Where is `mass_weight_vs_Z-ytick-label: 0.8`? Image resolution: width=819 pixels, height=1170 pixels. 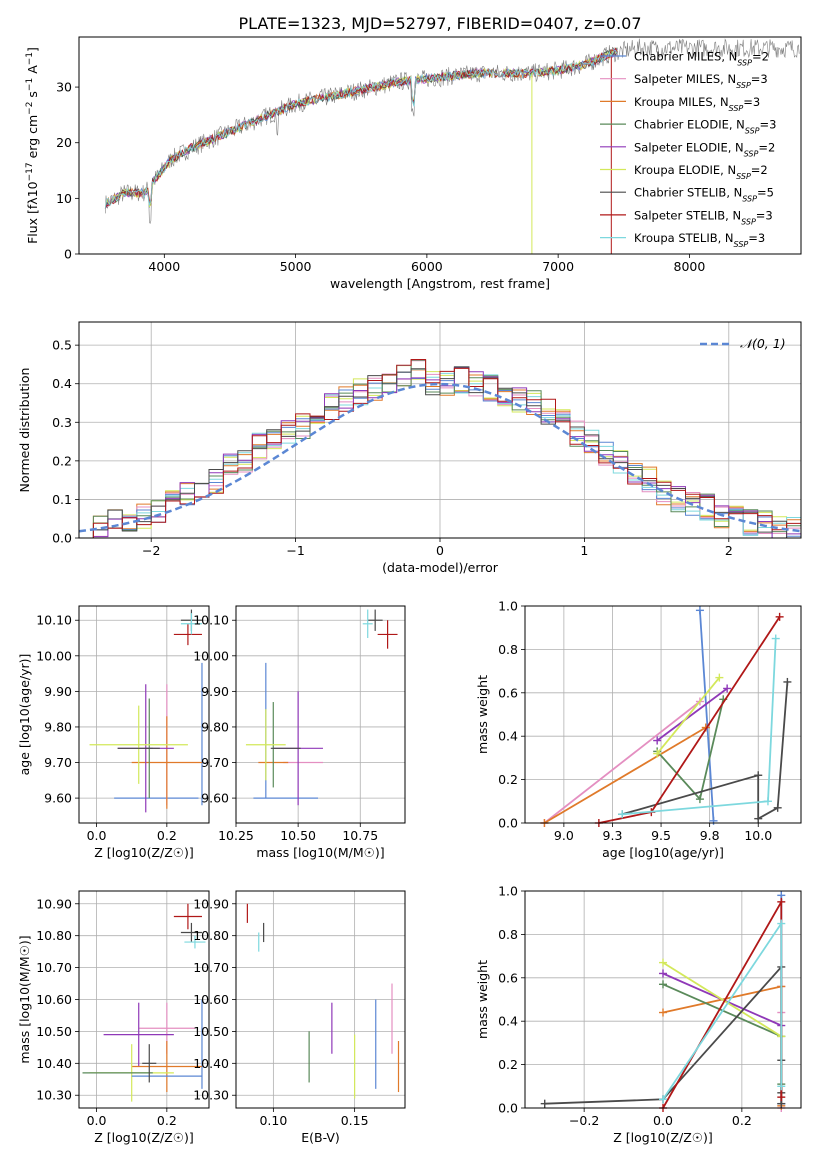
mass_weight_vs_Z-ytick-label: 0.8 is located at coordinates (508, 934).